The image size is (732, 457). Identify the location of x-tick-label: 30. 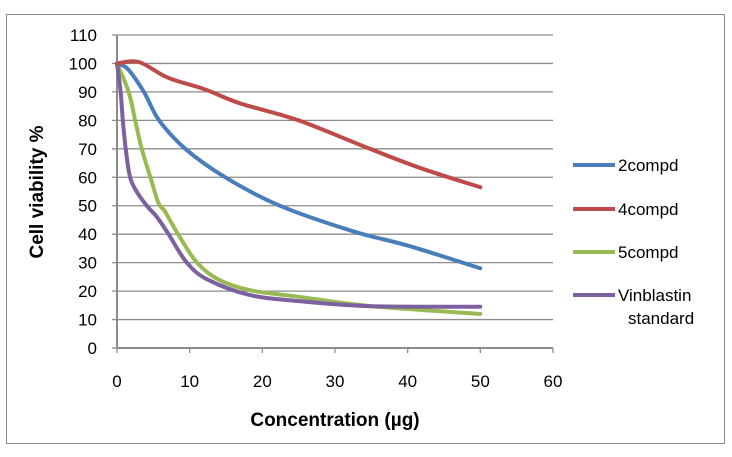
(335, 381).